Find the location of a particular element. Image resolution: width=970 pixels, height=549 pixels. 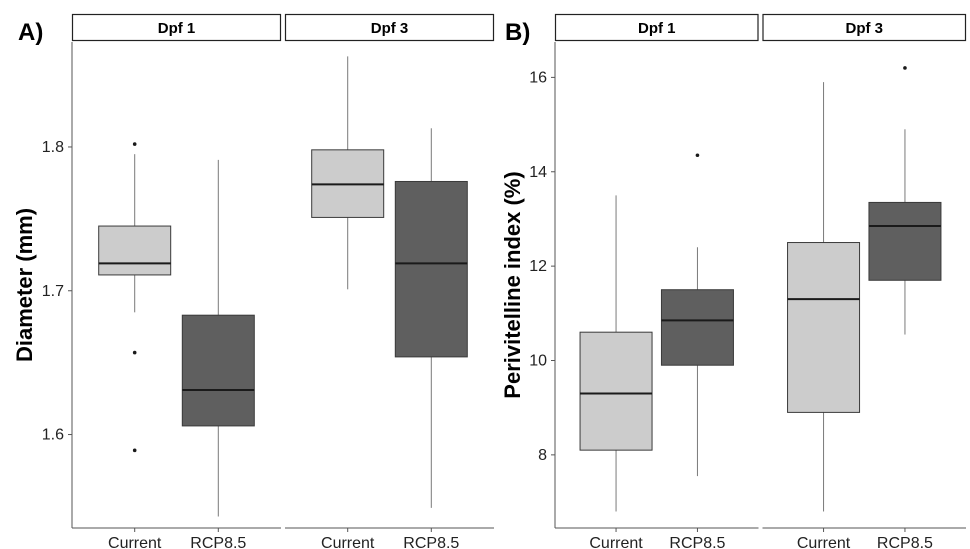

y-tick-label: 16 is located at coordinates (538, 77).